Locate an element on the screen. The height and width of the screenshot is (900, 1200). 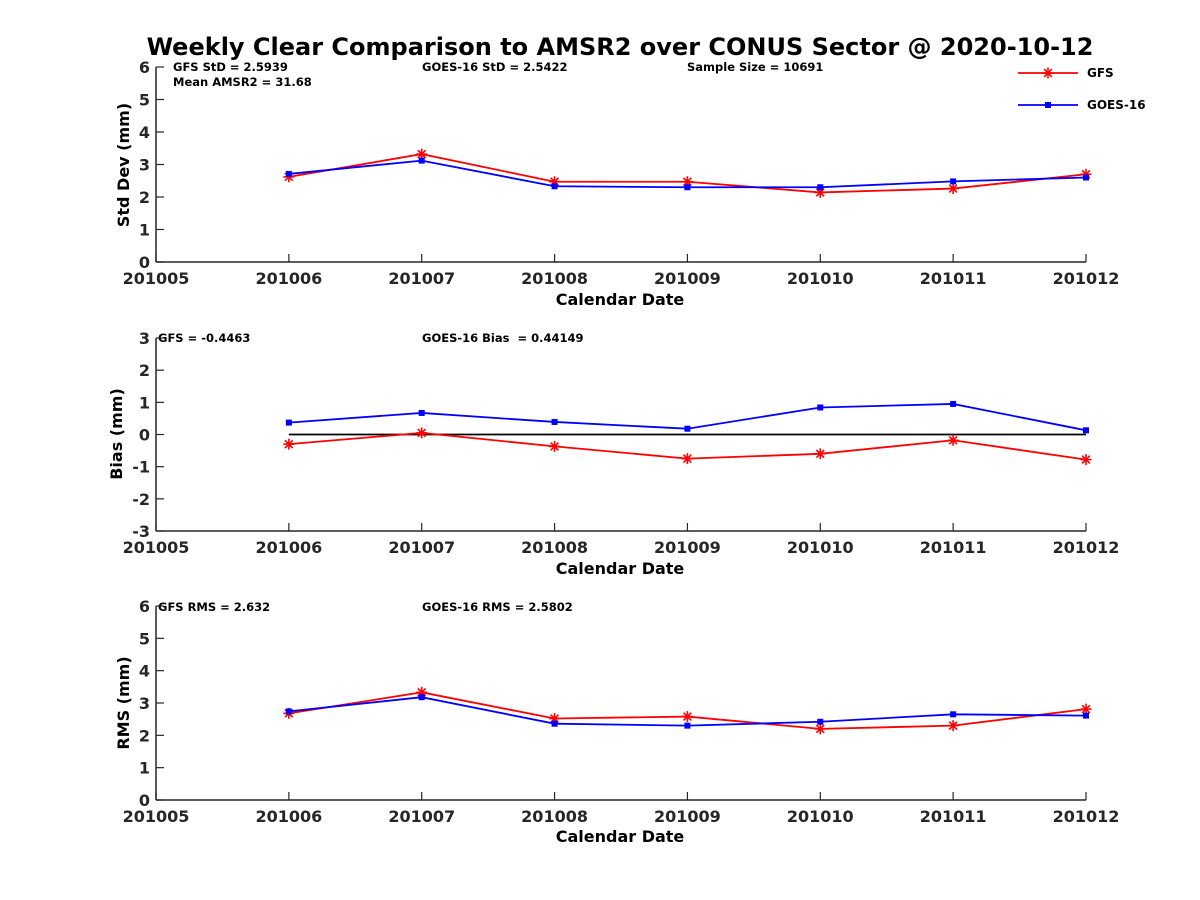
bias-y-tick-label: 2 is located at coordinates (144, 370).